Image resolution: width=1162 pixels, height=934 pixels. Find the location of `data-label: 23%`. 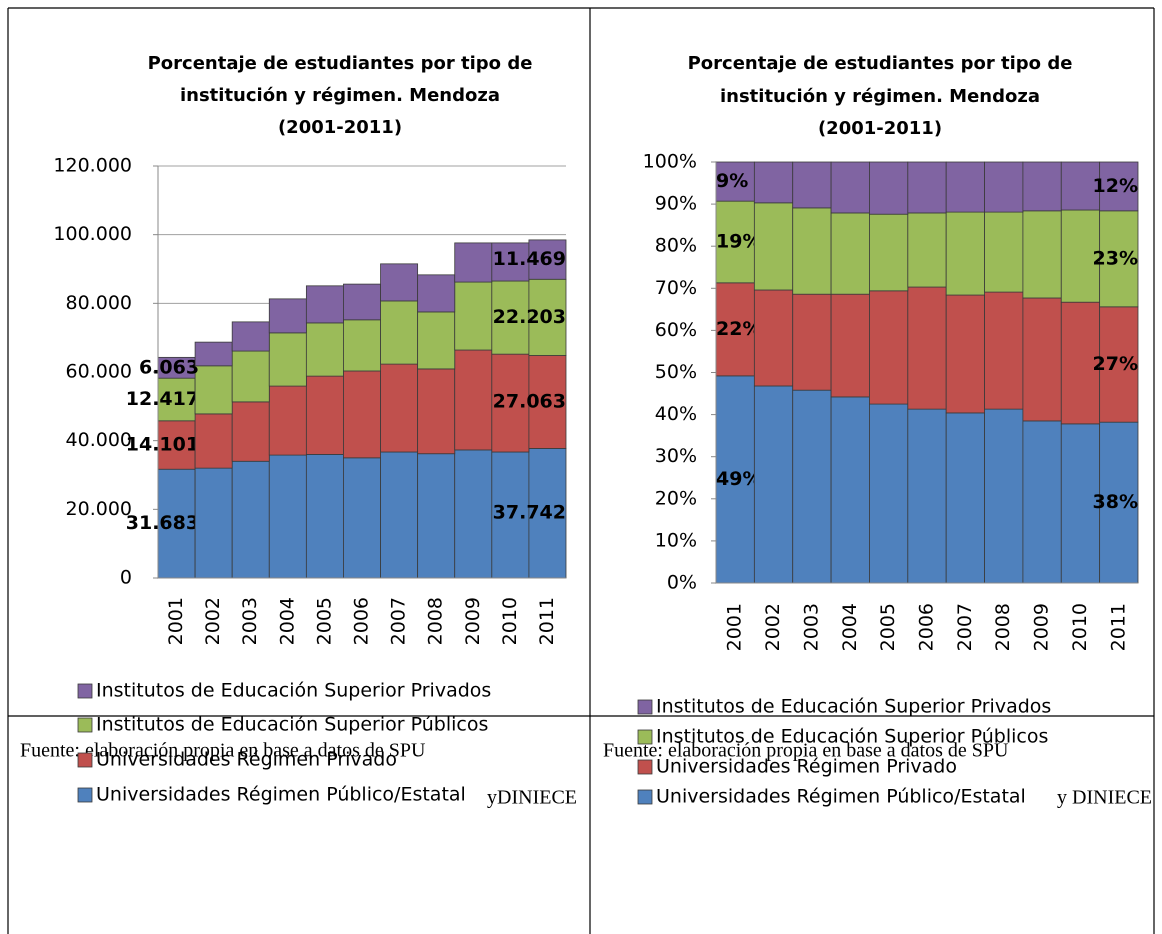

data-label: 23% is located at coordinates (1115, 258).